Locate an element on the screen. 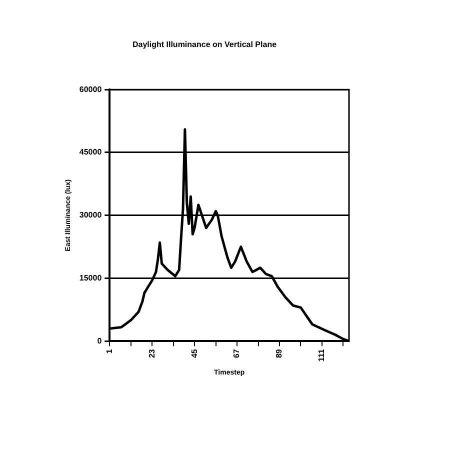 This screenshot has width=459, height=451. y-tick-label: 30000 is located at coordinates (90, 215).